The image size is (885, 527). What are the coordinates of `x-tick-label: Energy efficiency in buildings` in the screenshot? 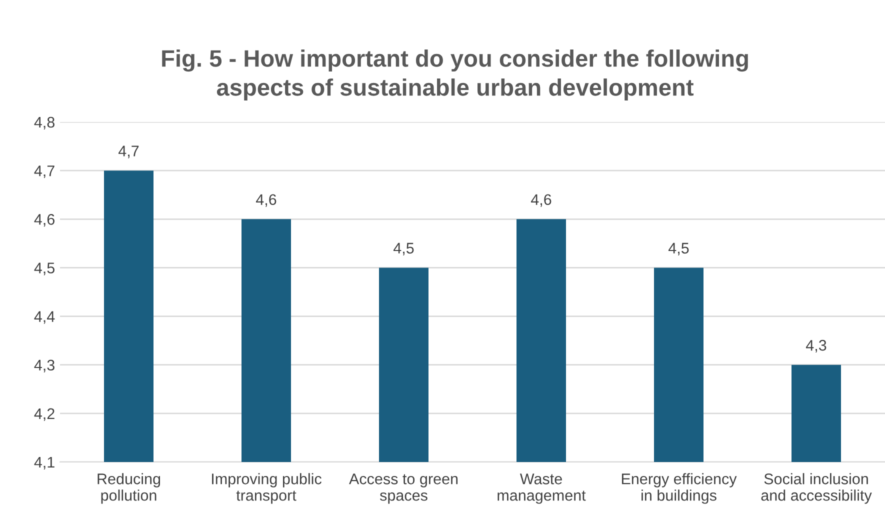 It's located at (679, 488).